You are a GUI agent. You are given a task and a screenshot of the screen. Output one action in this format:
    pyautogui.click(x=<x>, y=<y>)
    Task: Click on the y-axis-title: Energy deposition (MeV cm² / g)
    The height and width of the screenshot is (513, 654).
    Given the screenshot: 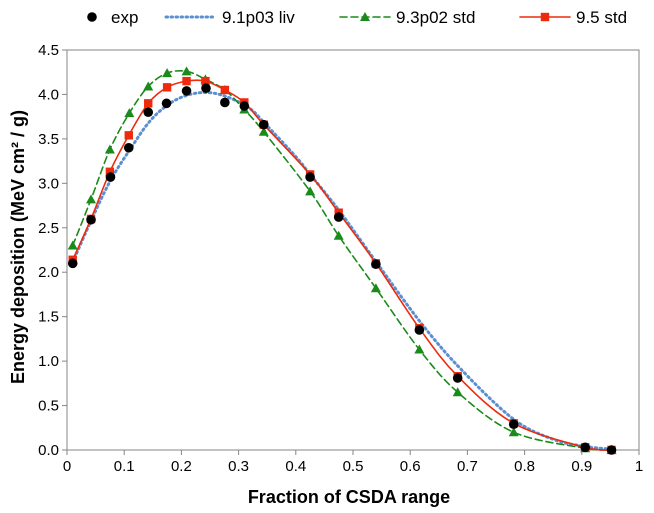 What is the action you would take?
    pyautogui.click(x=18, y=247)
    